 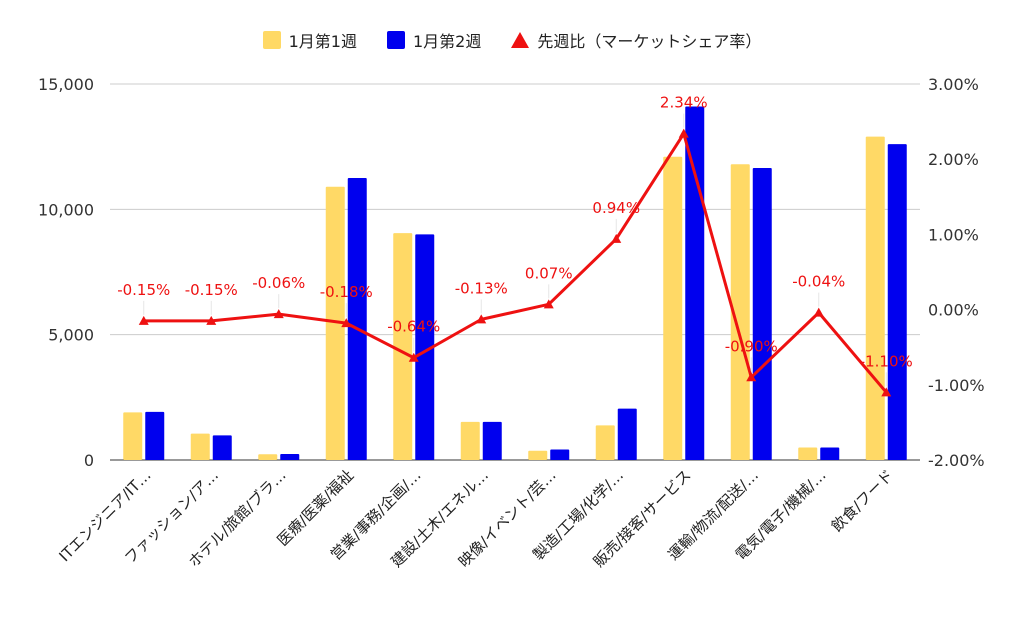 I want to click on legend-item-week2: 1月第2週, so click(x=434, y=40).